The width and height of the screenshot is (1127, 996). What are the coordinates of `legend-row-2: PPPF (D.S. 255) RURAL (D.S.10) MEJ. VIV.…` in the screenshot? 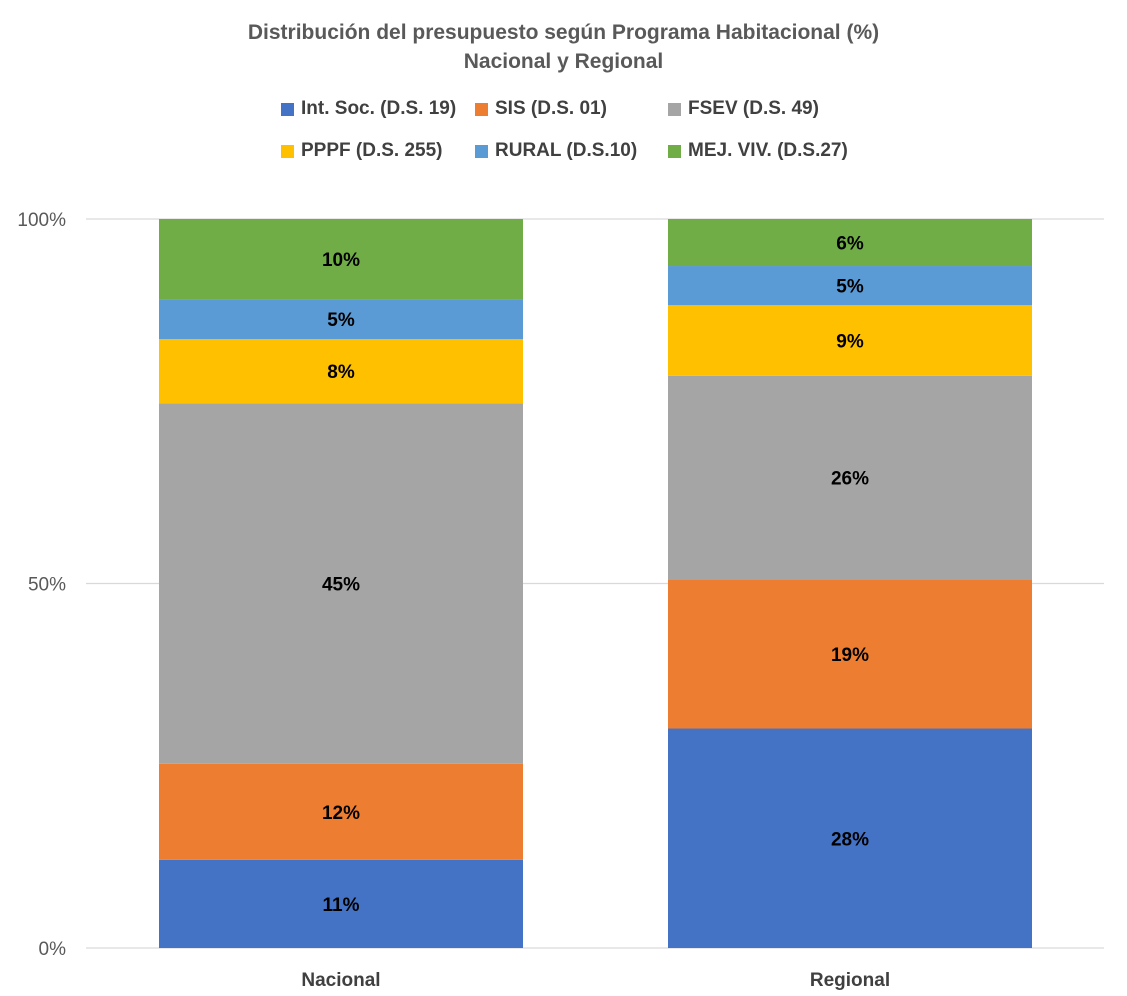 It's located at (563, 153).